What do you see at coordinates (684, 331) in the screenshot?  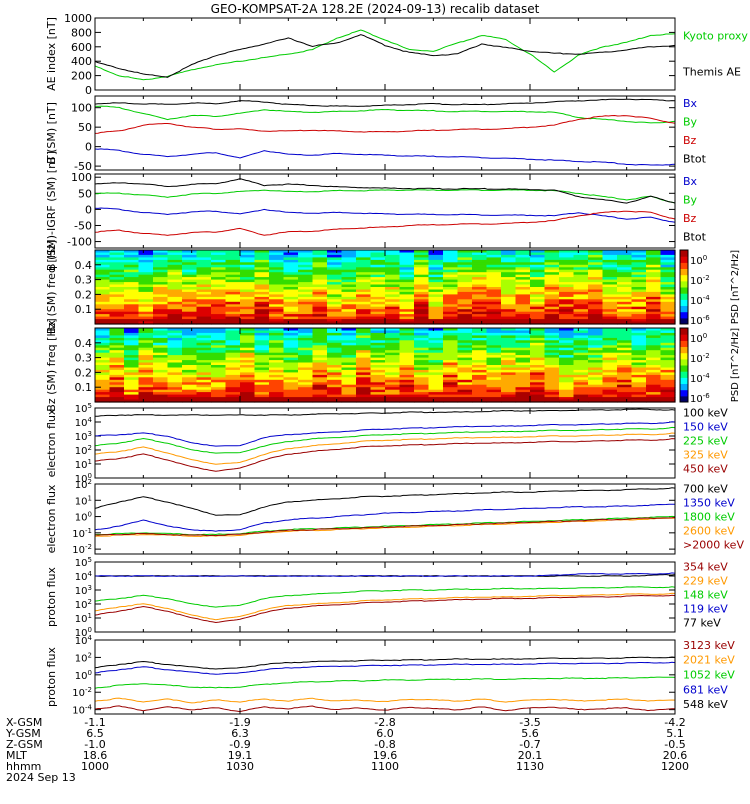 I see `colorbar-segment` at bounding box center [684, 331].